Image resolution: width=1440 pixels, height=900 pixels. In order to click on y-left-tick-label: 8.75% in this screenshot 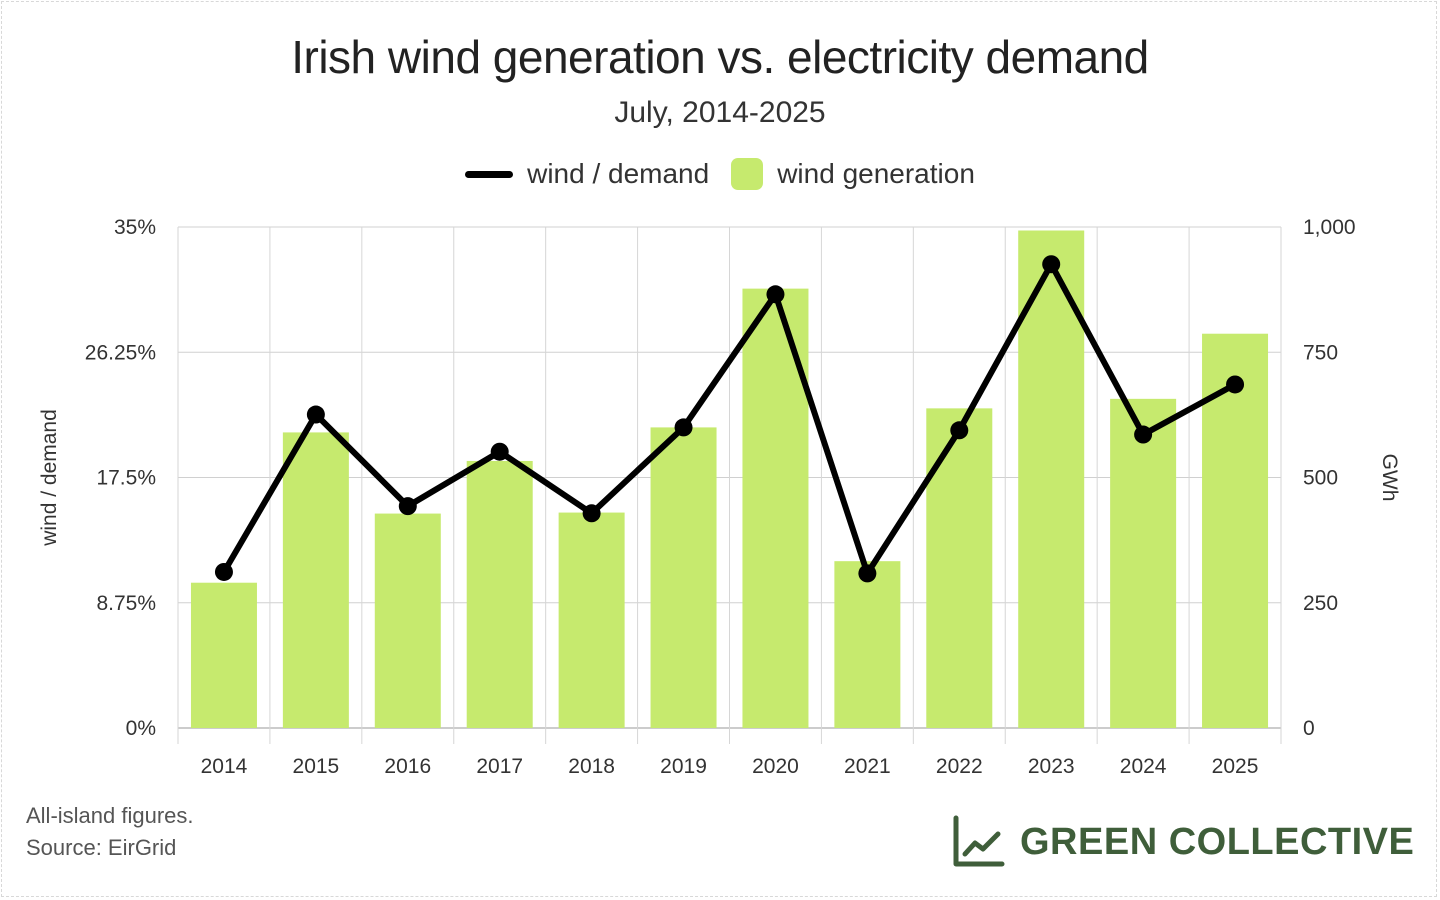, I will do `click(126, 603)`.